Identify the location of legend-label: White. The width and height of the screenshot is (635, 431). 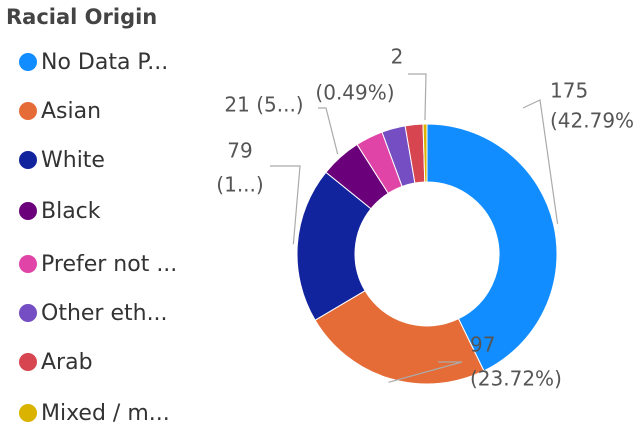
(73, 160).